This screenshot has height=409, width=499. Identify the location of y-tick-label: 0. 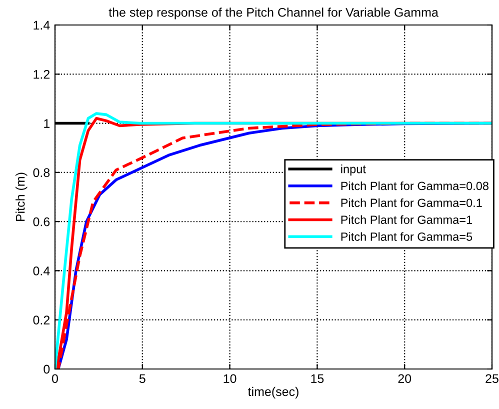
(47, 369).